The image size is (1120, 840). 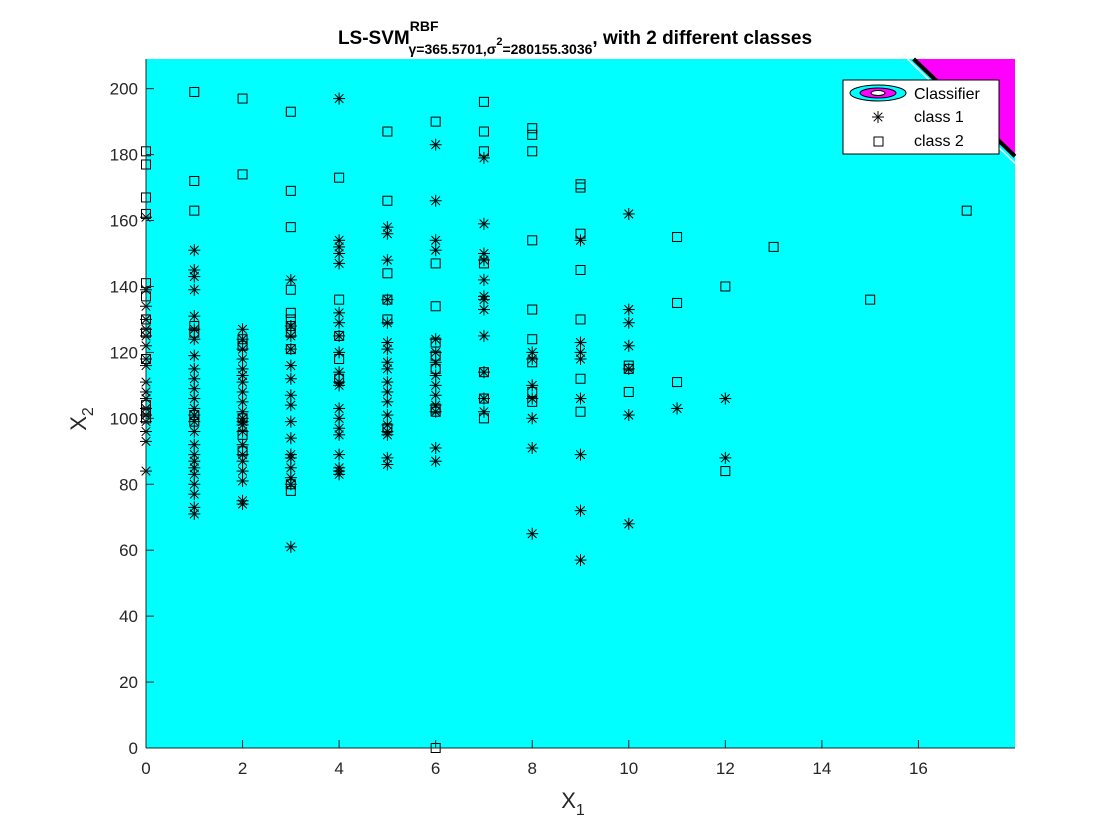 What do you see at coordinates (128, 616) in the screenshot?
I see `y-tick-label: 40` at bounding box center [128, 616].